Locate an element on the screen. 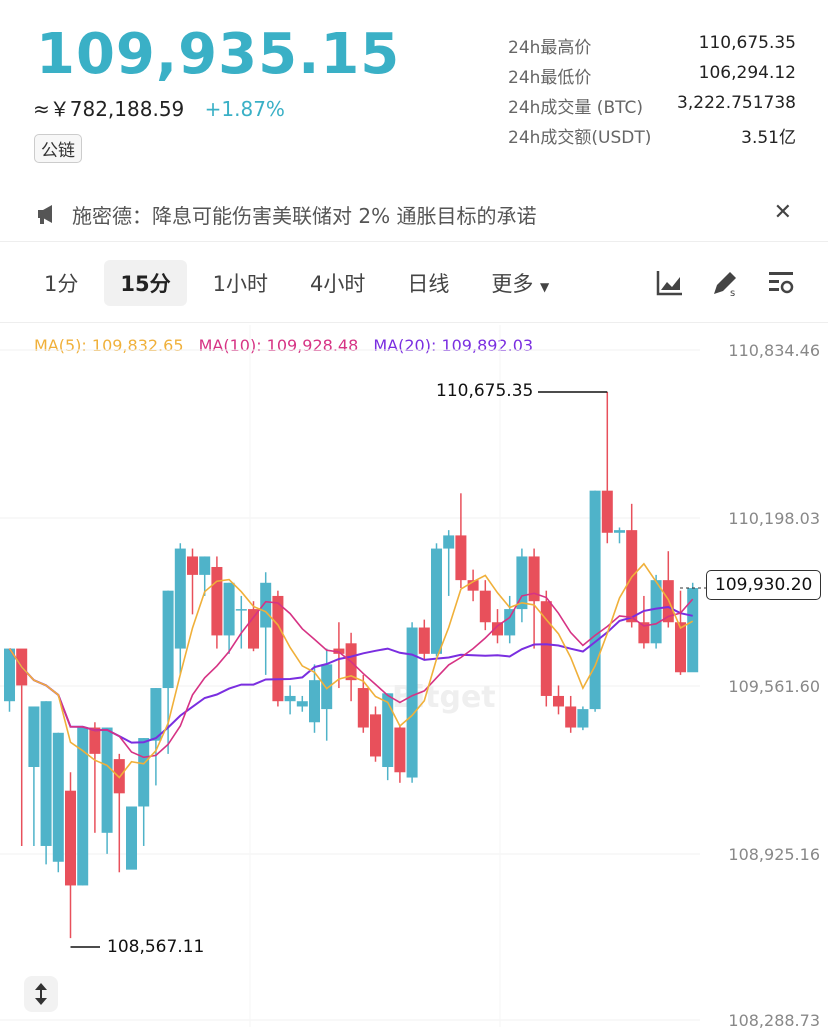 The height and width of the screenshot is (1030, 828). y-tick: 110,834.46 is located at coordinates (774, 350).